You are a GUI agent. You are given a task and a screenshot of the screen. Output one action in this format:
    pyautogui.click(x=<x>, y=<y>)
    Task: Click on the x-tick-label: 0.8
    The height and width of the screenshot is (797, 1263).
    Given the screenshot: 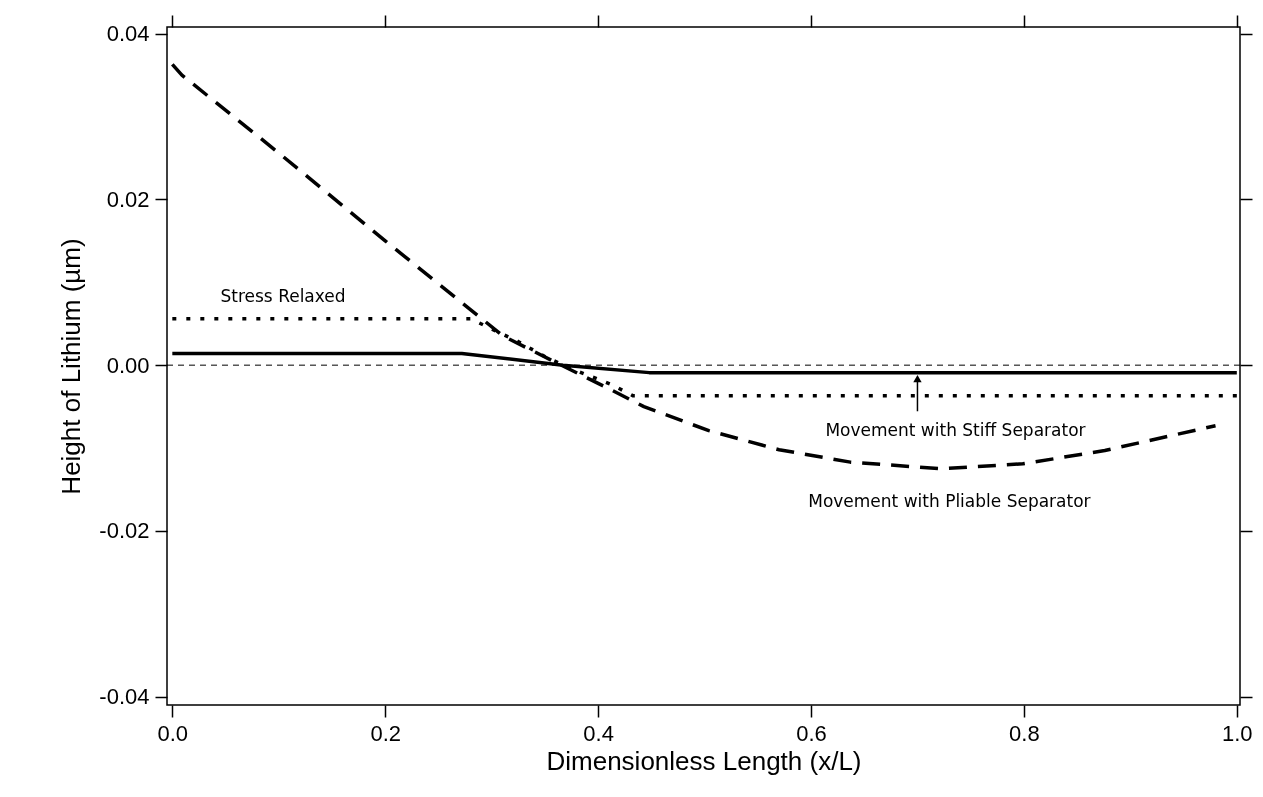 What is the action you would take?
    pyautogui.click(x=1024, y=733)
    